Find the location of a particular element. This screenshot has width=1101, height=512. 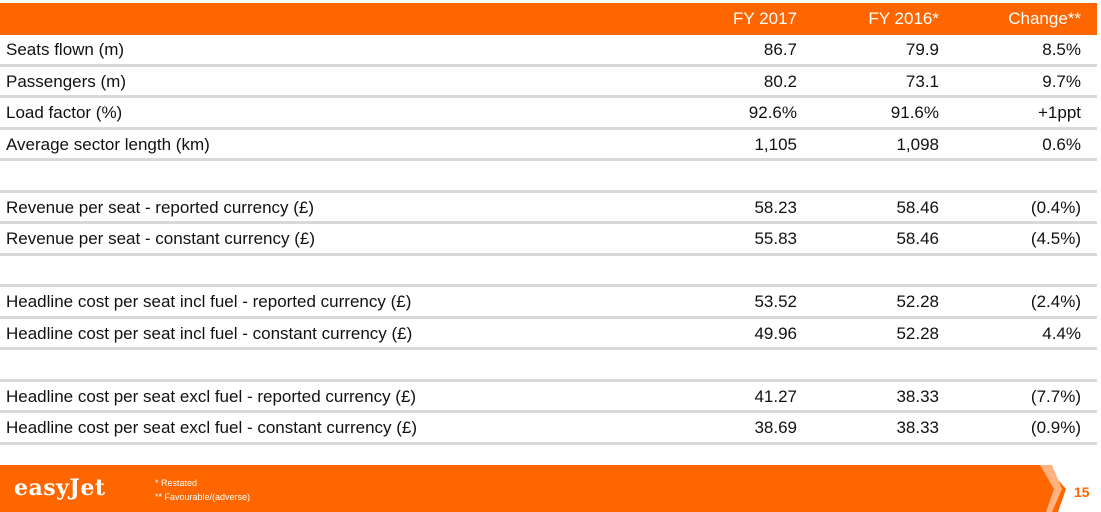

cell: 4.4% is located at coordinates (1061, 333).